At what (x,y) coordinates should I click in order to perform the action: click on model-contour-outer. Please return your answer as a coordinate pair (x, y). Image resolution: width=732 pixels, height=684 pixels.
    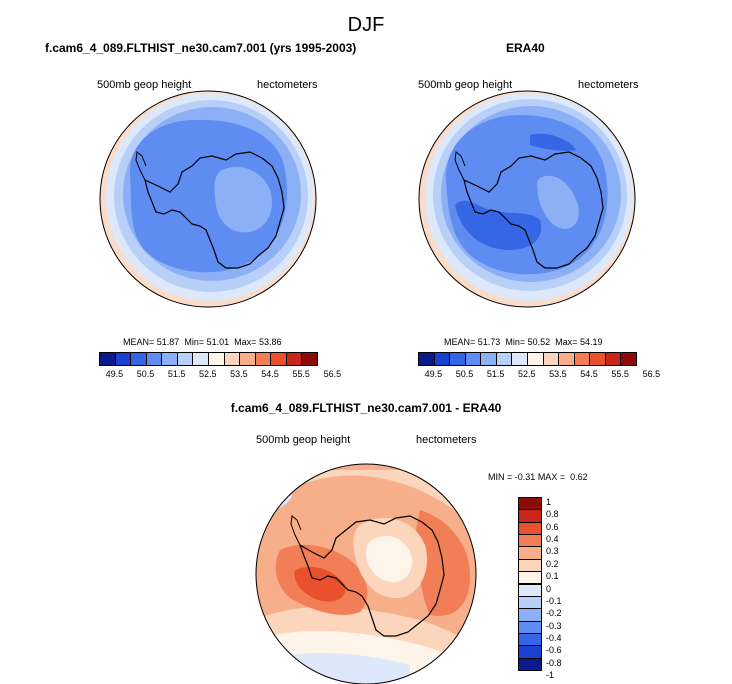
    Looking at the image, I should click on (208, 199).